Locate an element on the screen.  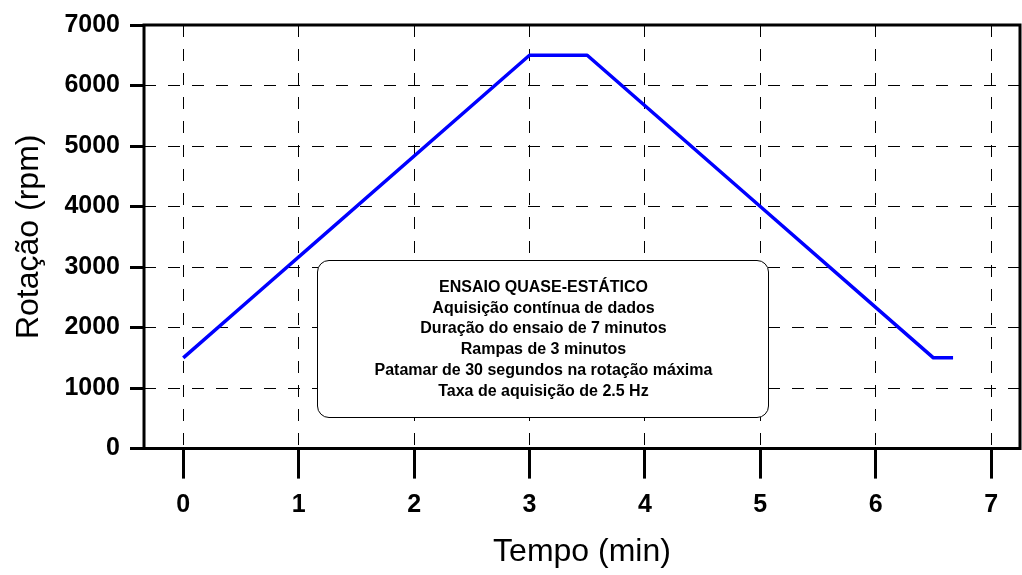
annotation: Aquisição contínua de dados is located at coordinates (543, 307).